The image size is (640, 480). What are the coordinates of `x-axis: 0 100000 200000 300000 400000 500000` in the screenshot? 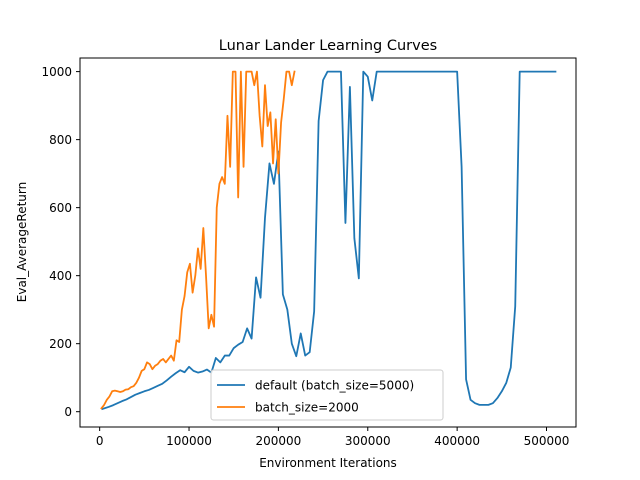 It's located at (333, 437).